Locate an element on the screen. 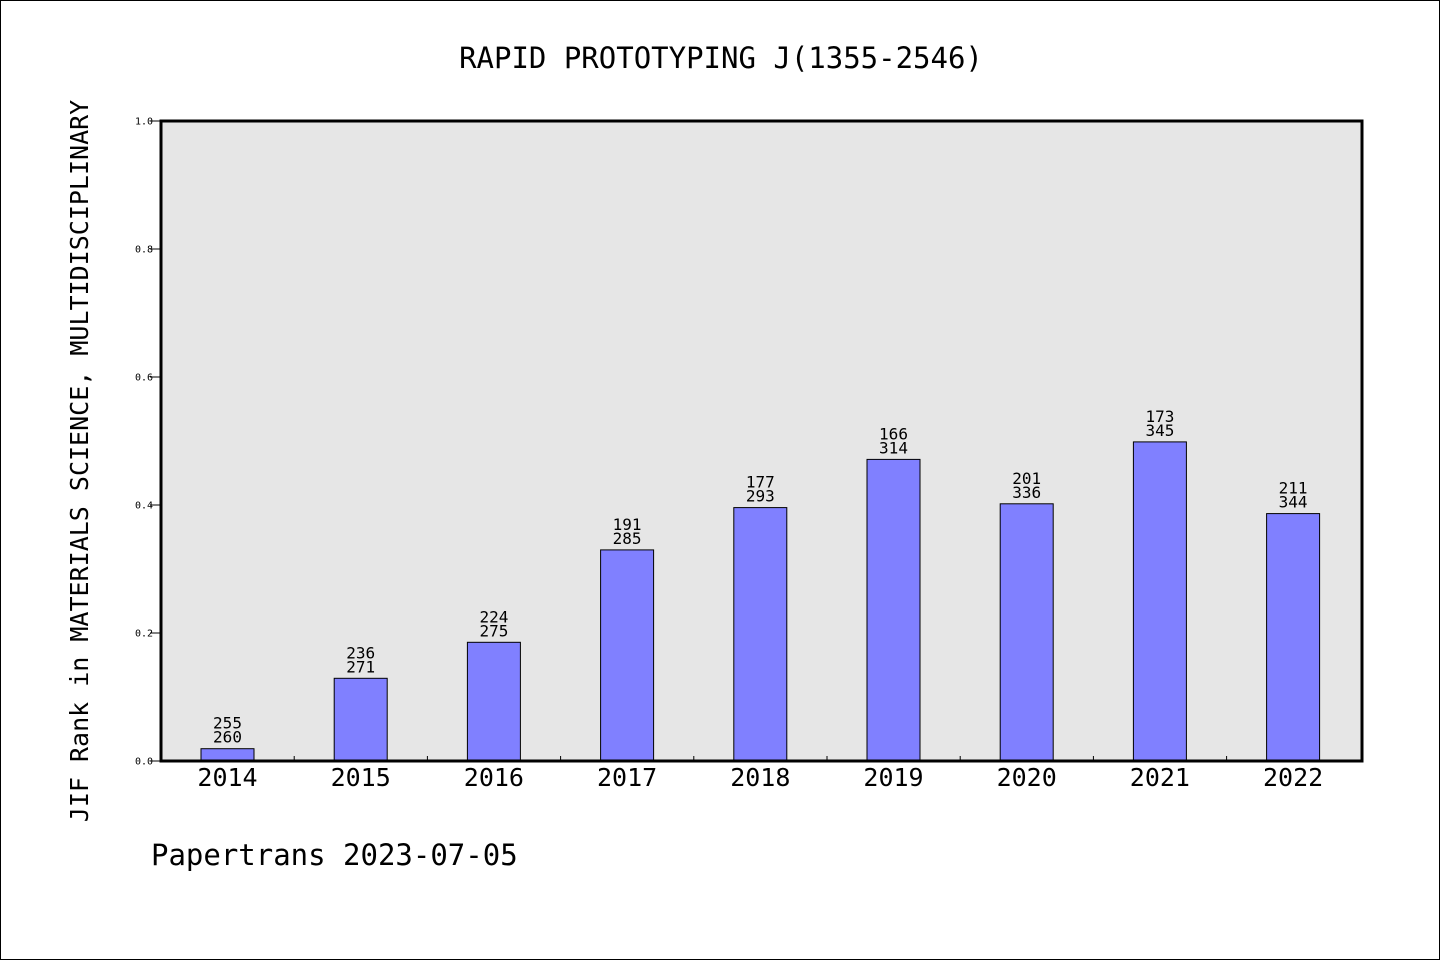 This screenshot has height=961, width=1440. data-label-top-2015: 236 is located at coordinates (360, 652).